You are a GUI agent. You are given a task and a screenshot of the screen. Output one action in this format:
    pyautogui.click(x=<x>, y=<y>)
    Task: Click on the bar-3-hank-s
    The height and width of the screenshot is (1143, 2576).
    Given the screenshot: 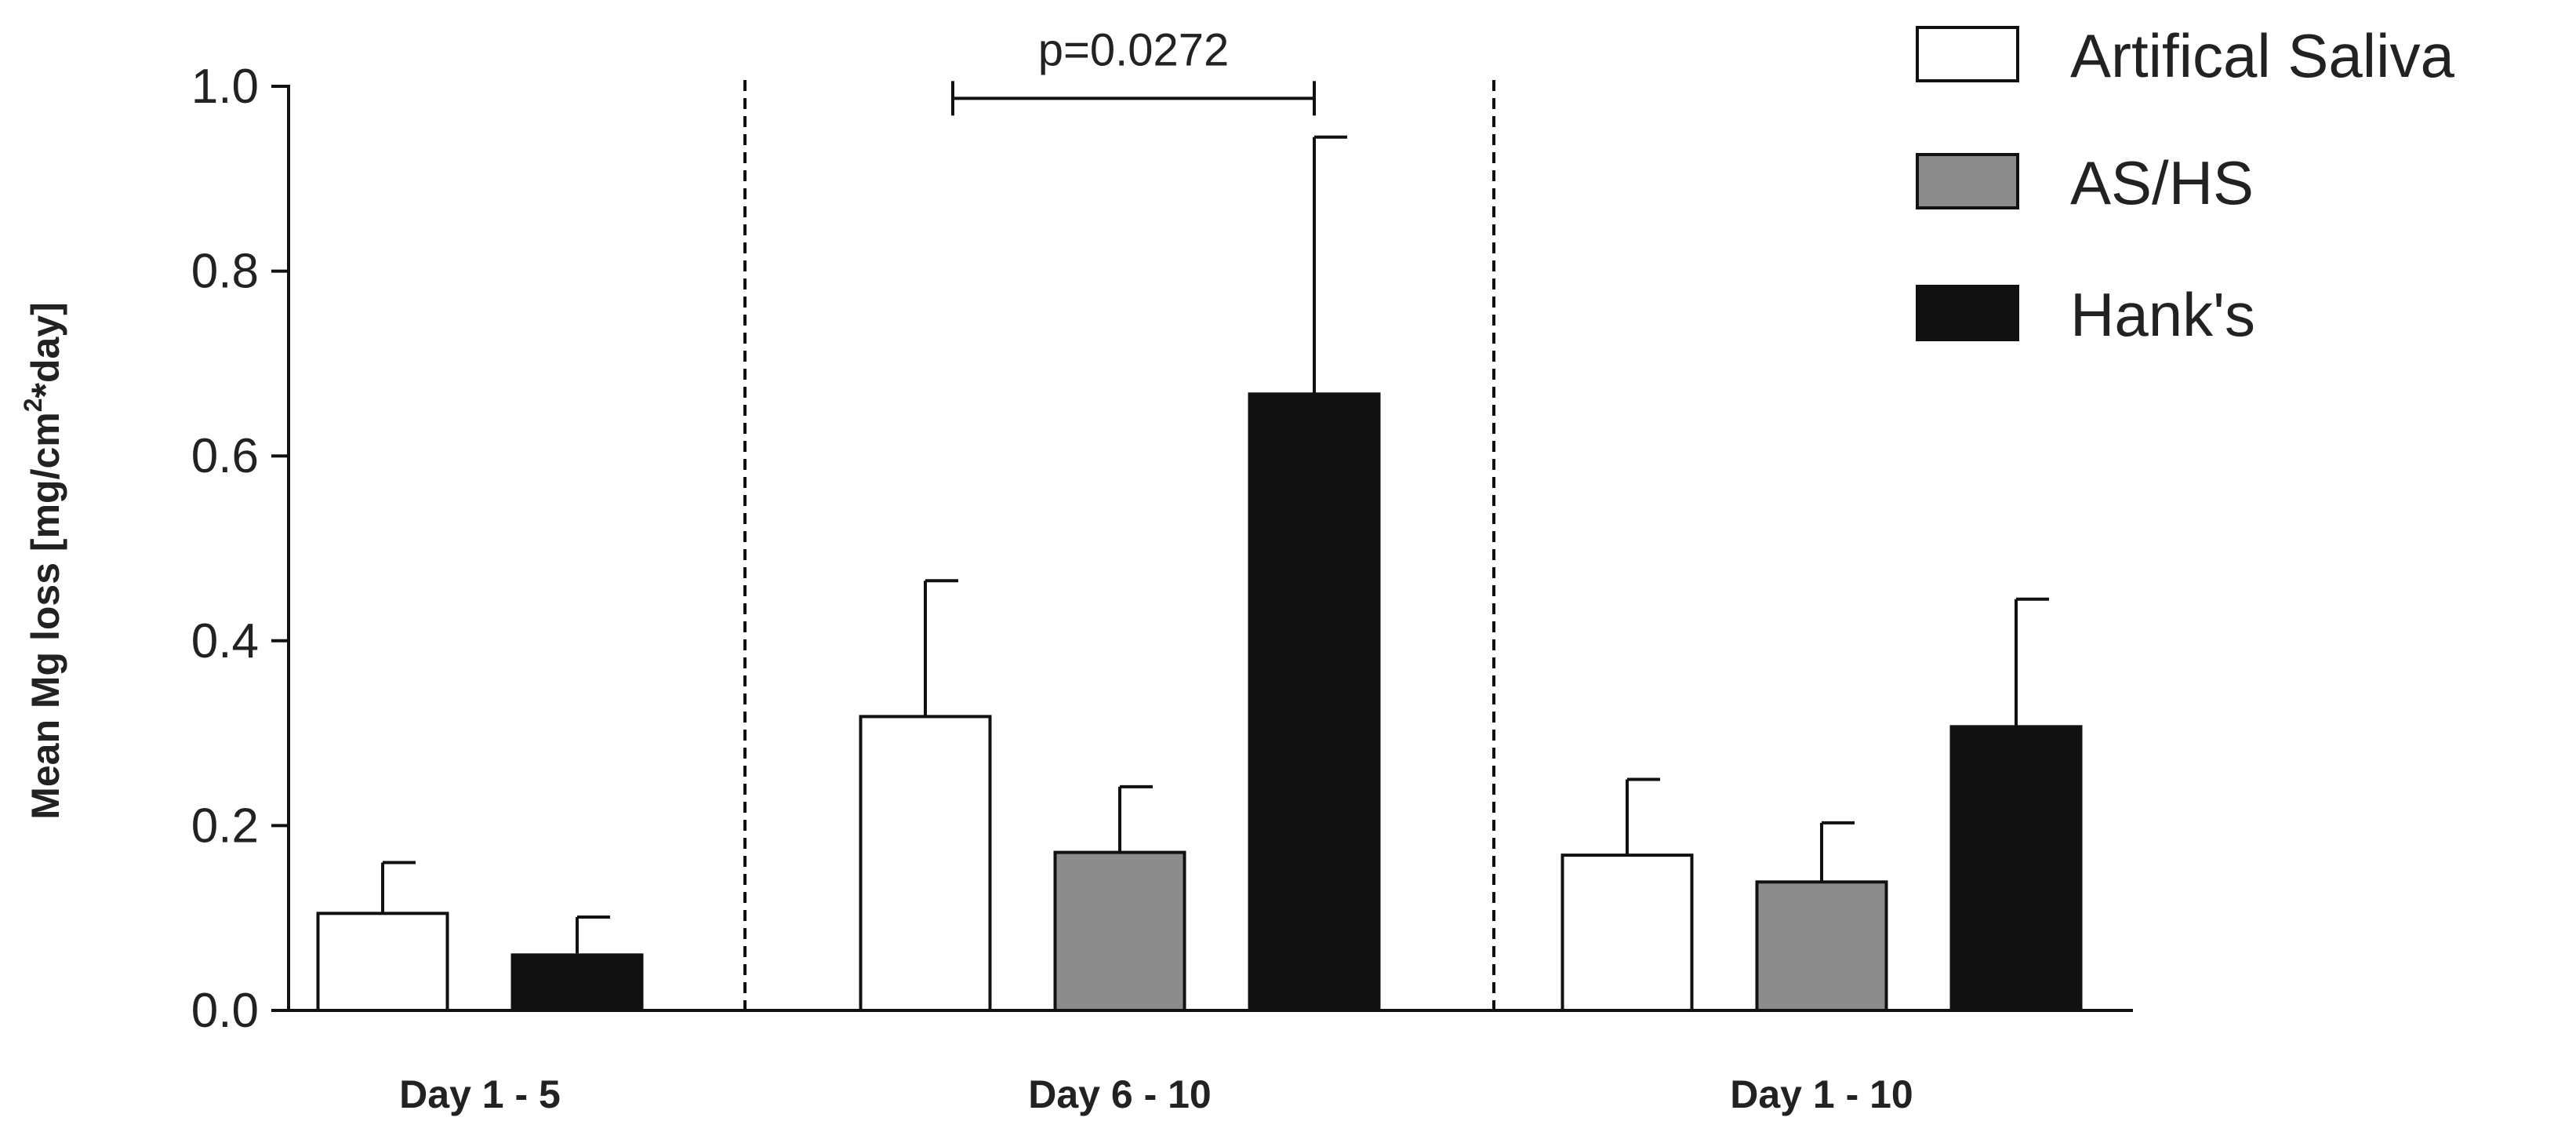 What is the action you would take?
    pyautogui.click(x=2016, y=868)
    